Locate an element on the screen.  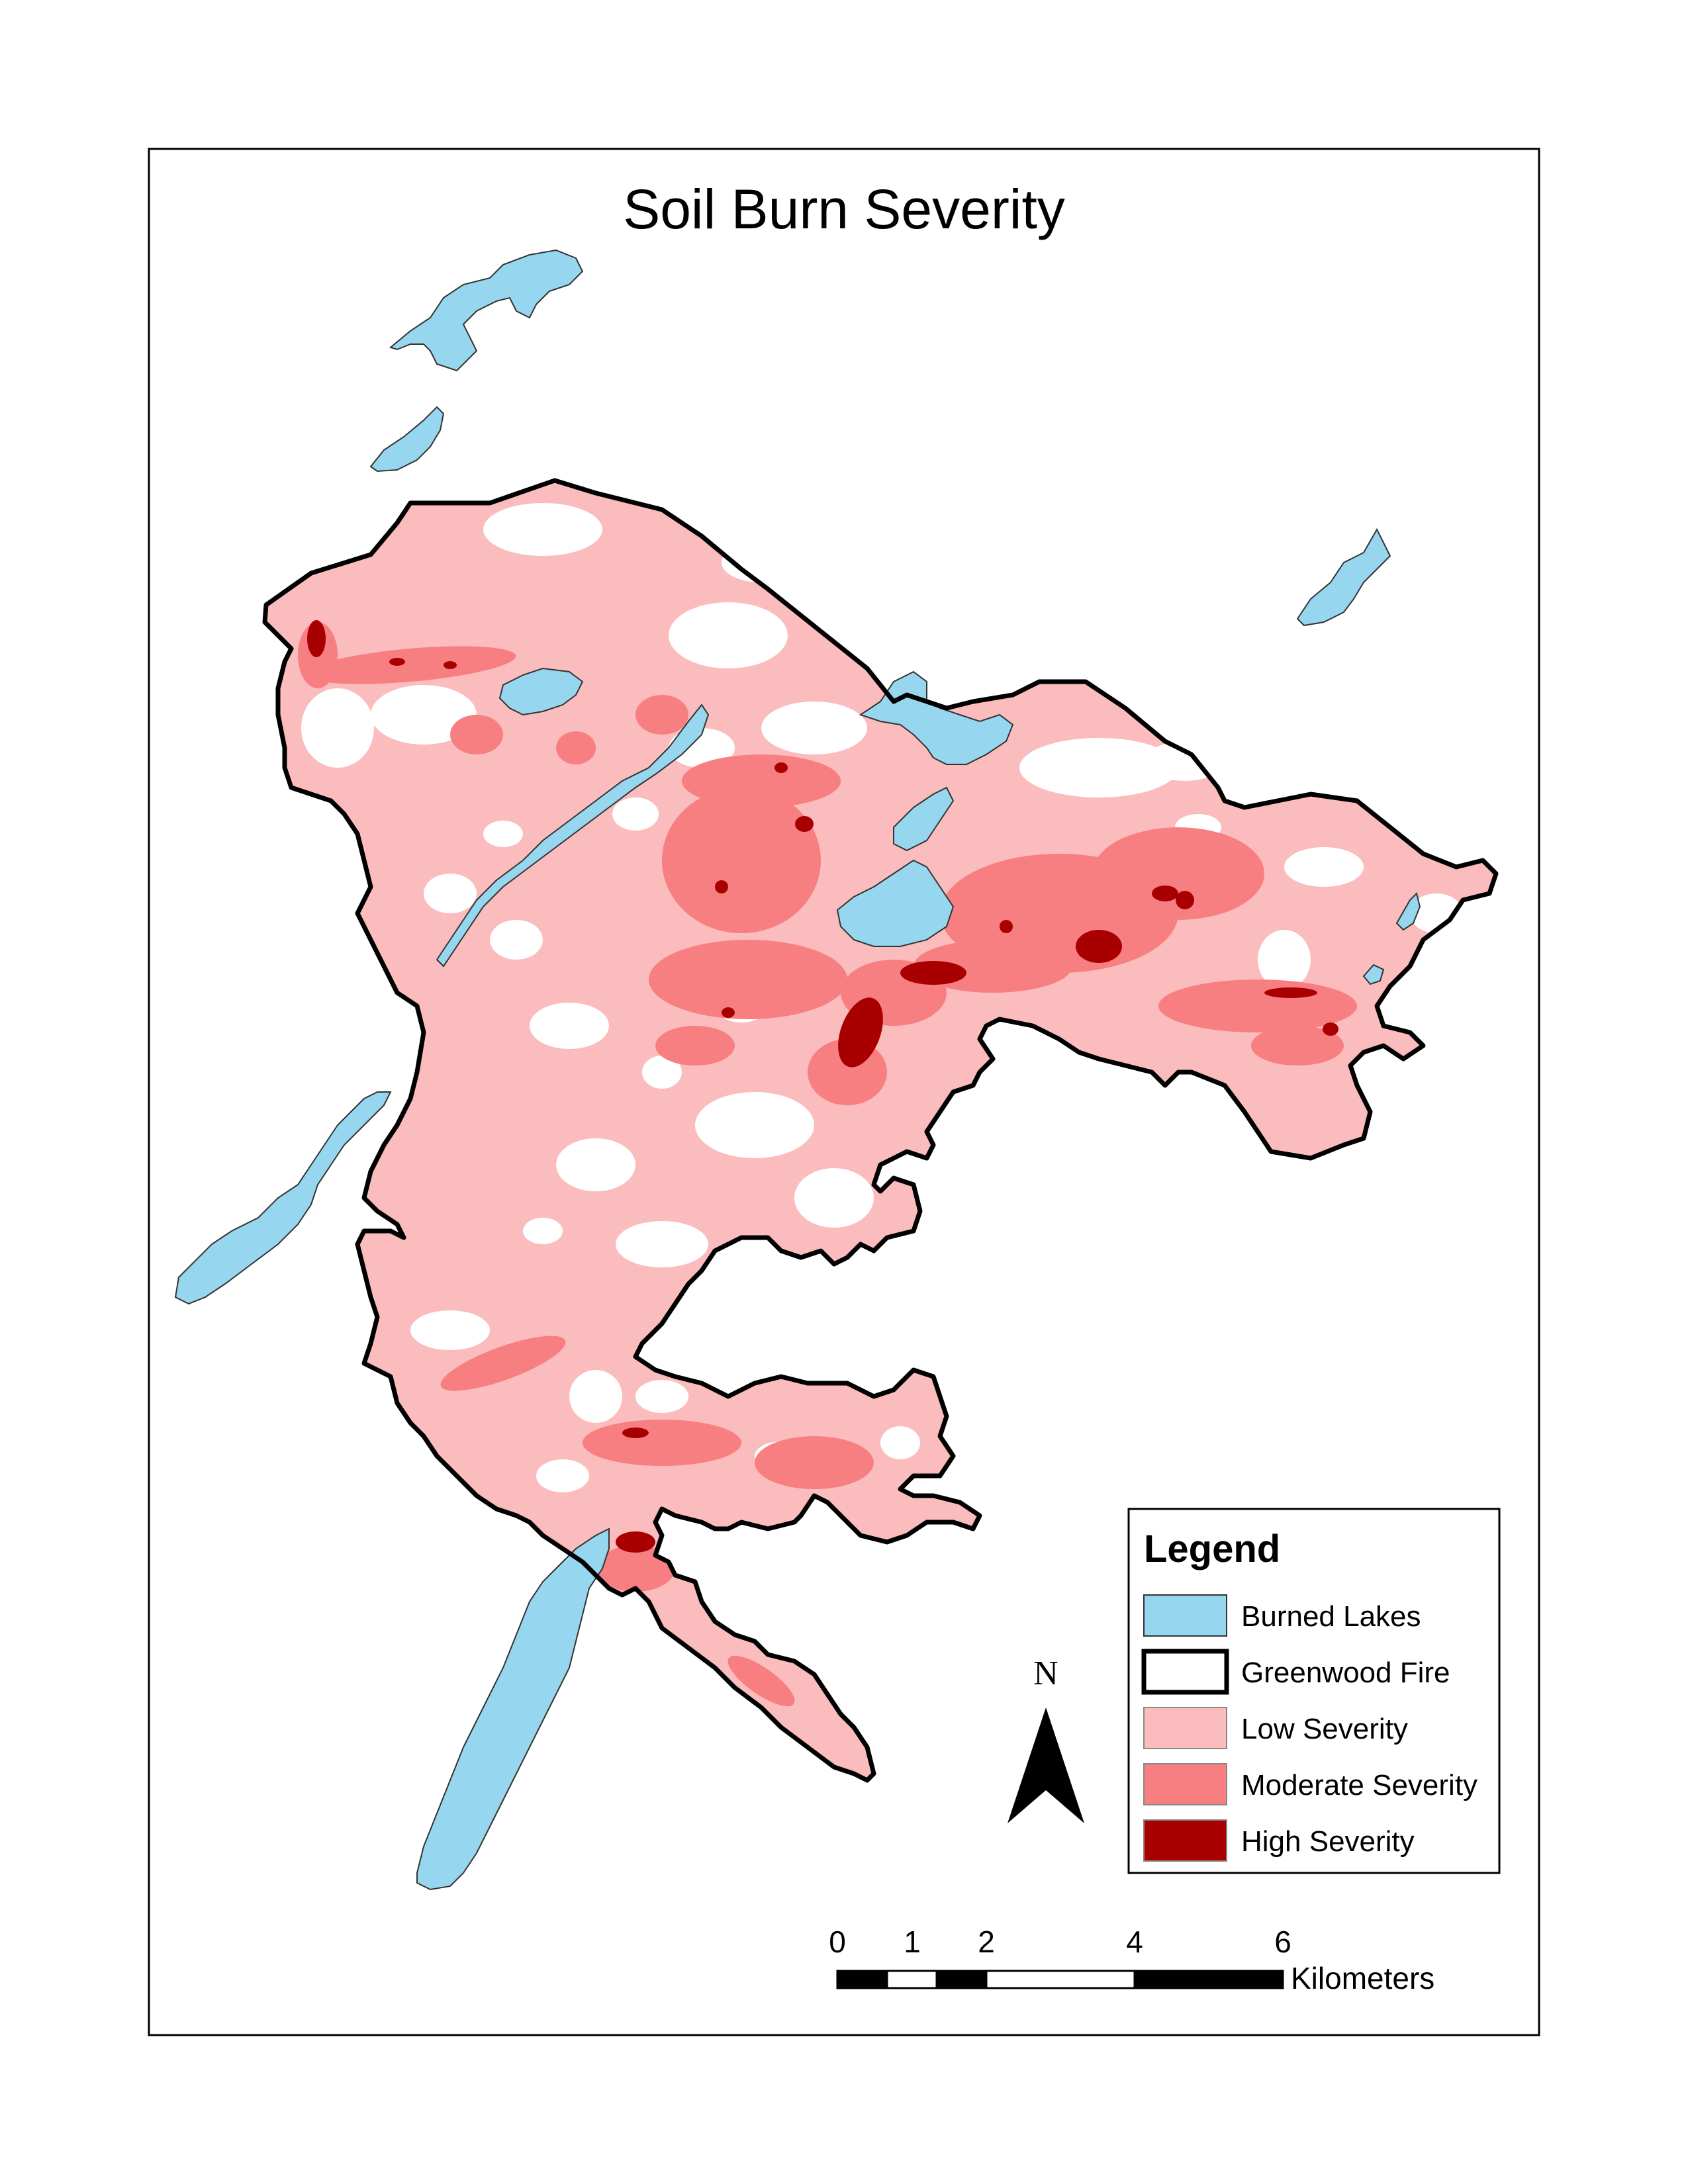
north-arrow-letter: N is located at coordinates (1045, 1673).